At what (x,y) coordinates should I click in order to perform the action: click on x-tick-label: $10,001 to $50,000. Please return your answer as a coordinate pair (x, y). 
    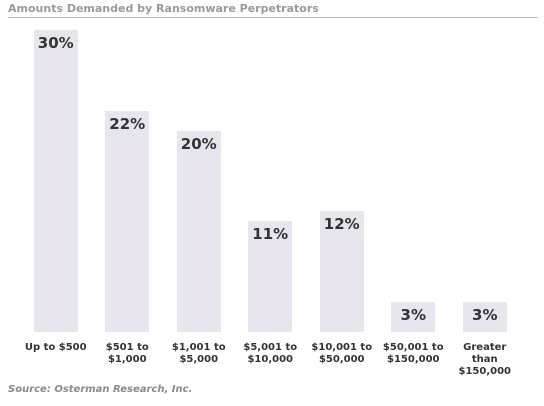
    Looking at the image, I should click on (342, 353).